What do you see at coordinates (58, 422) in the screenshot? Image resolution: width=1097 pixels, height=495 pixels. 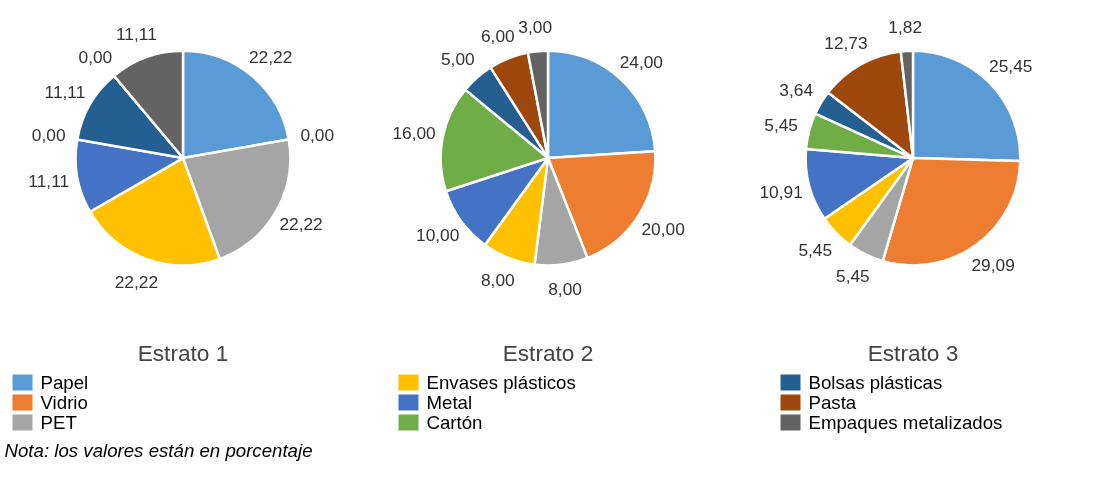 I see `legend-label: PET` at bounding box center [58, 422].